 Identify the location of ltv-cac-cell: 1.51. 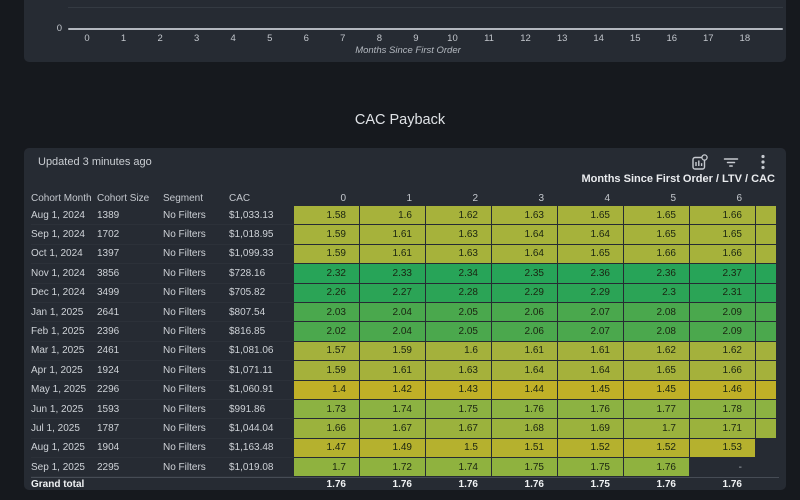
(524, 448).